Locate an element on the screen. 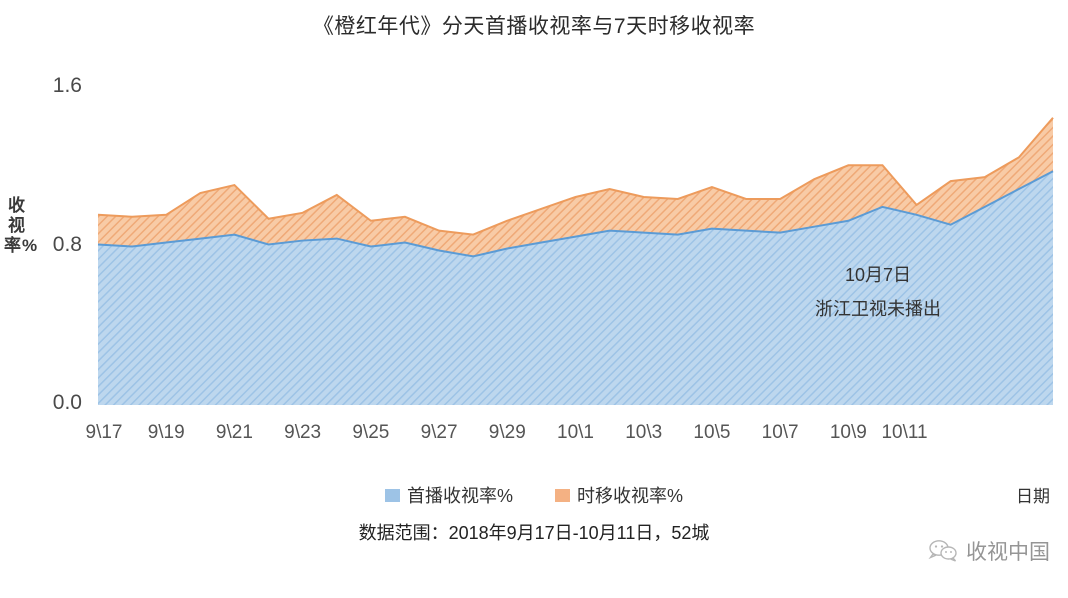 The height and width of the screenshot is (598, 1068). chart-annotation: 10月7日 浙江卫视未播出 is located at coordinates (878, 292).